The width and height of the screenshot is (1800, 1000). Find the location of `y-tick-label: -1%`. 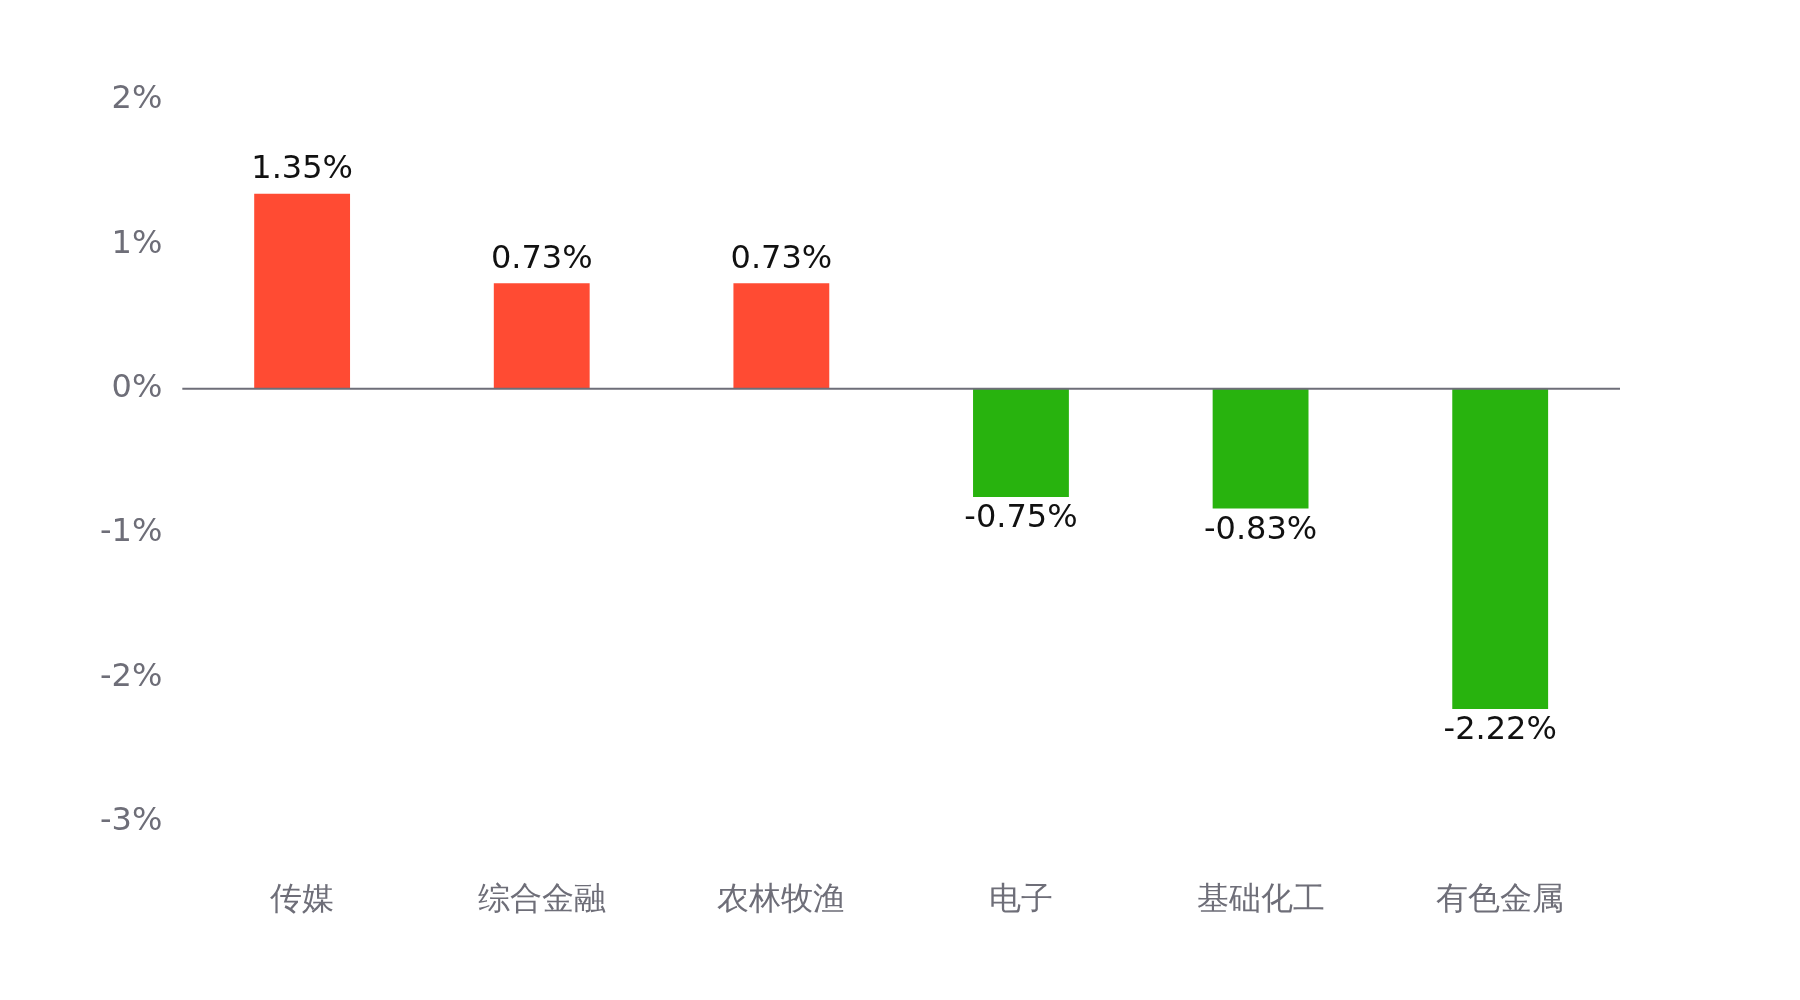

y-tick-label: -1% is located at coordinates (131, 530).